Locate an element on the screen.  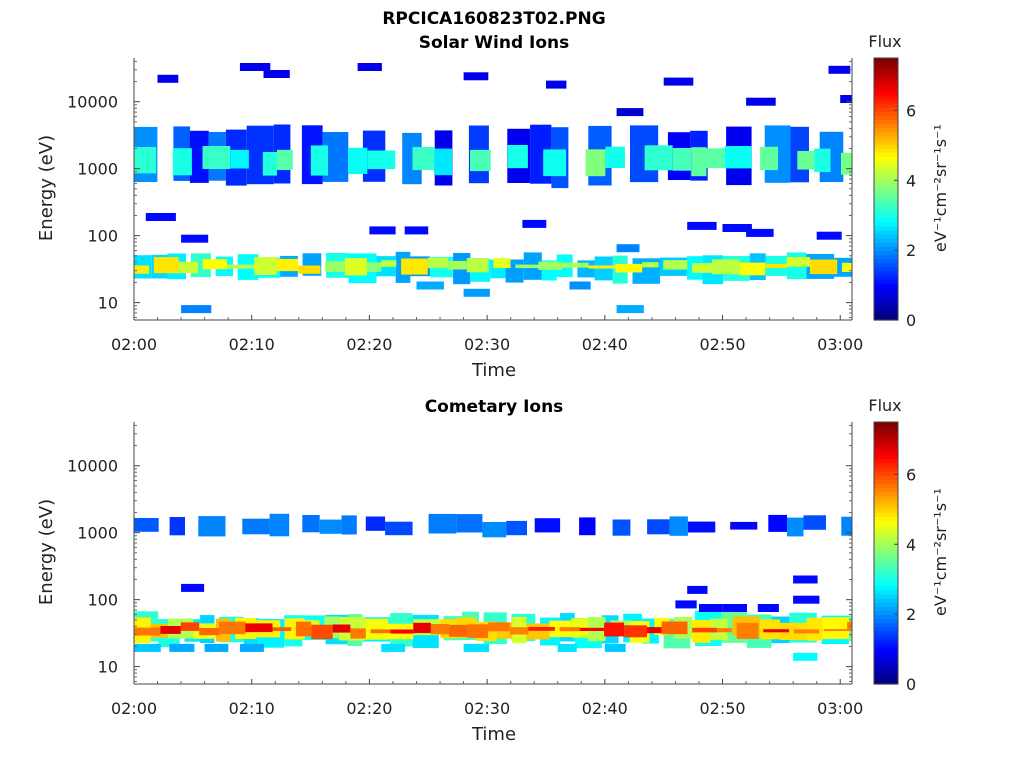
y-tick-label: 1000 is located at coordinates (97, 533).